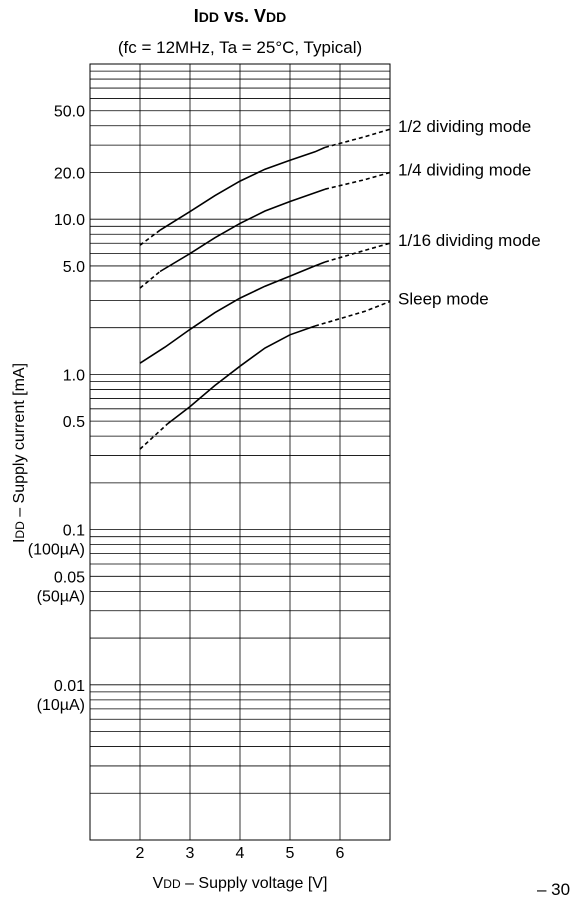 The width and height of the screenshot is (578, 901). What do you see at coordinates (69, 686) in the screenshot?
I see `y-tick-label: 0.01` at bounding box center [69, 686].